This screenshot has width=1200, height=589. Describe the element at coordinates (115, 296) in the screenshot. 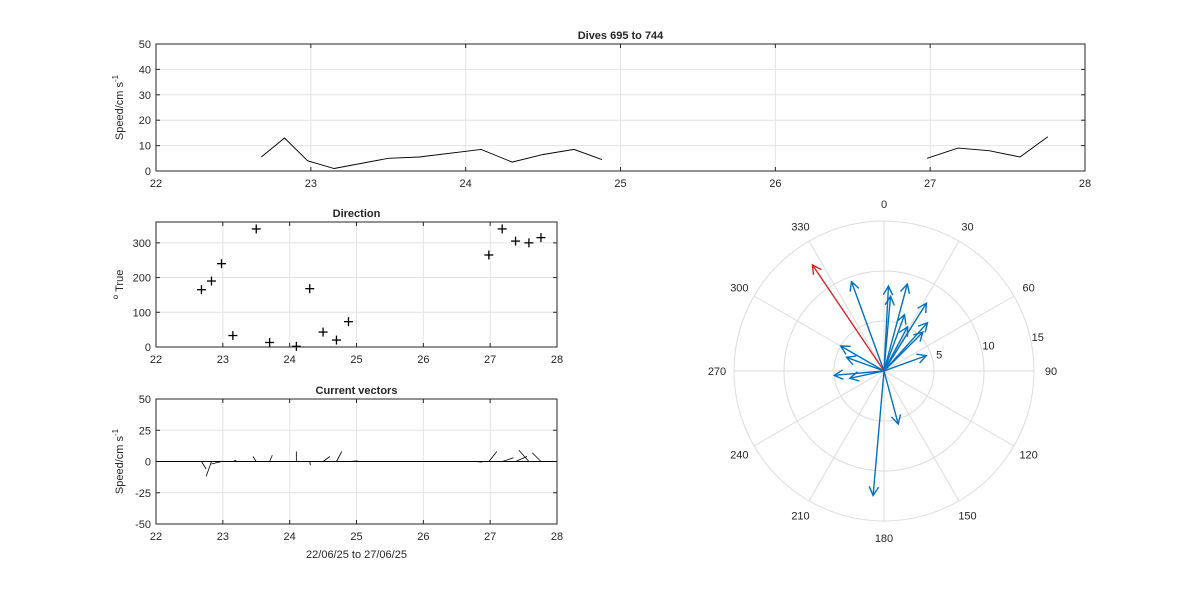

I see `y-axis-label-superscript: o` at that location.